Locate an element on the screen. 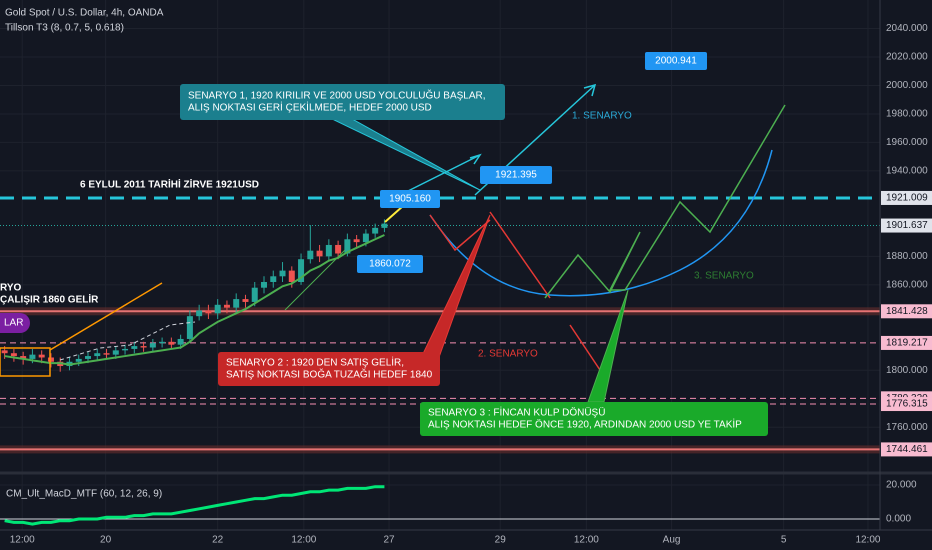  y-tick-label: 0.000 is located at coordinates (898, 519).